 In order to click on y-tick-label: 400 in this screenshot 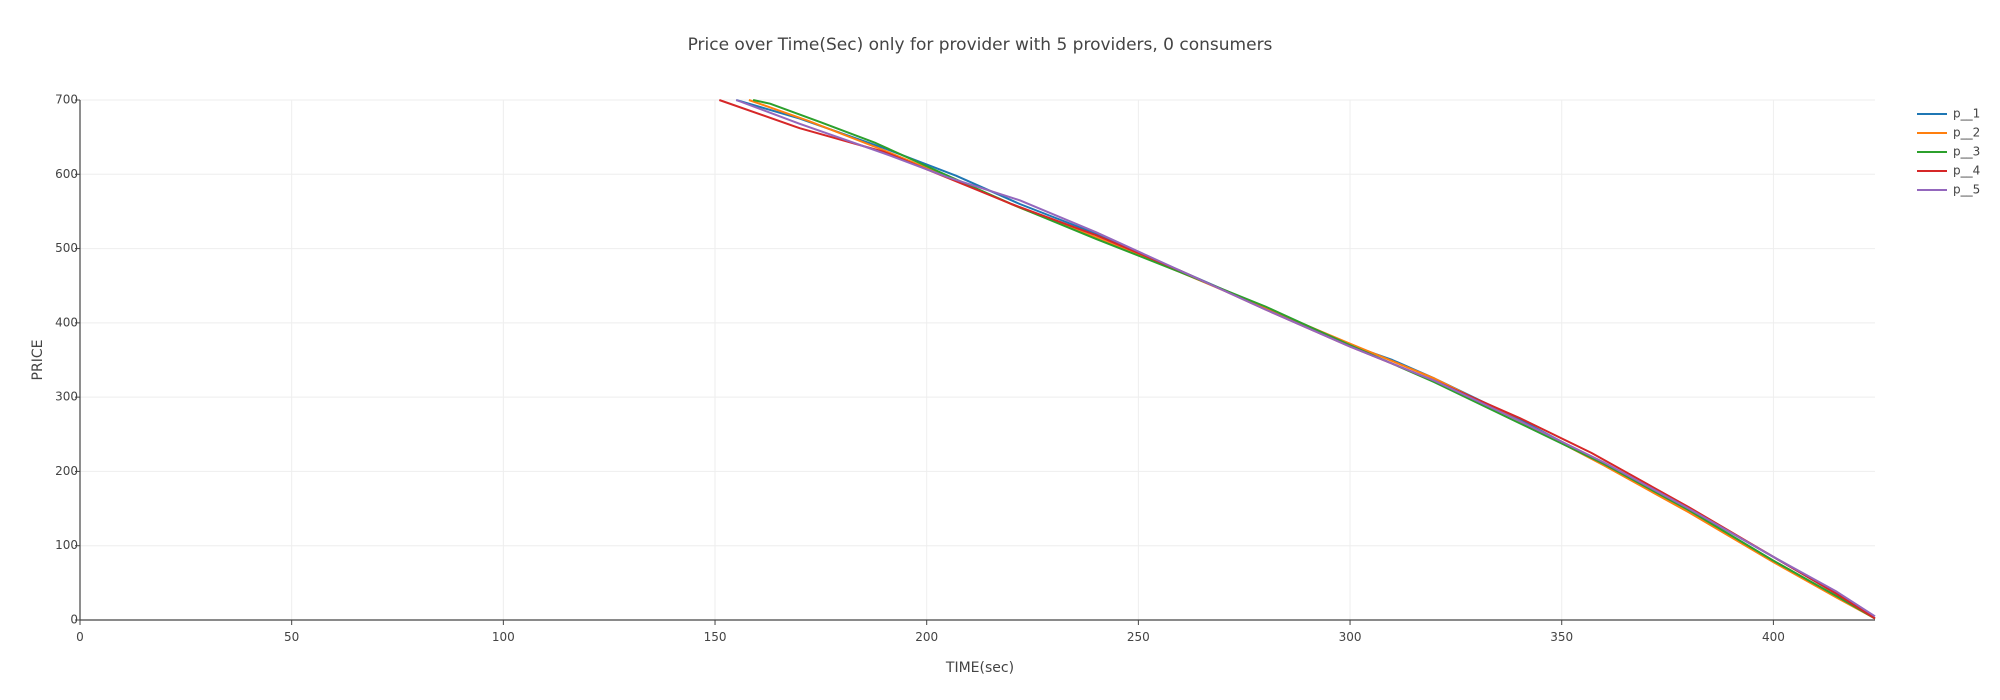, I will do `click(66, 322)`.